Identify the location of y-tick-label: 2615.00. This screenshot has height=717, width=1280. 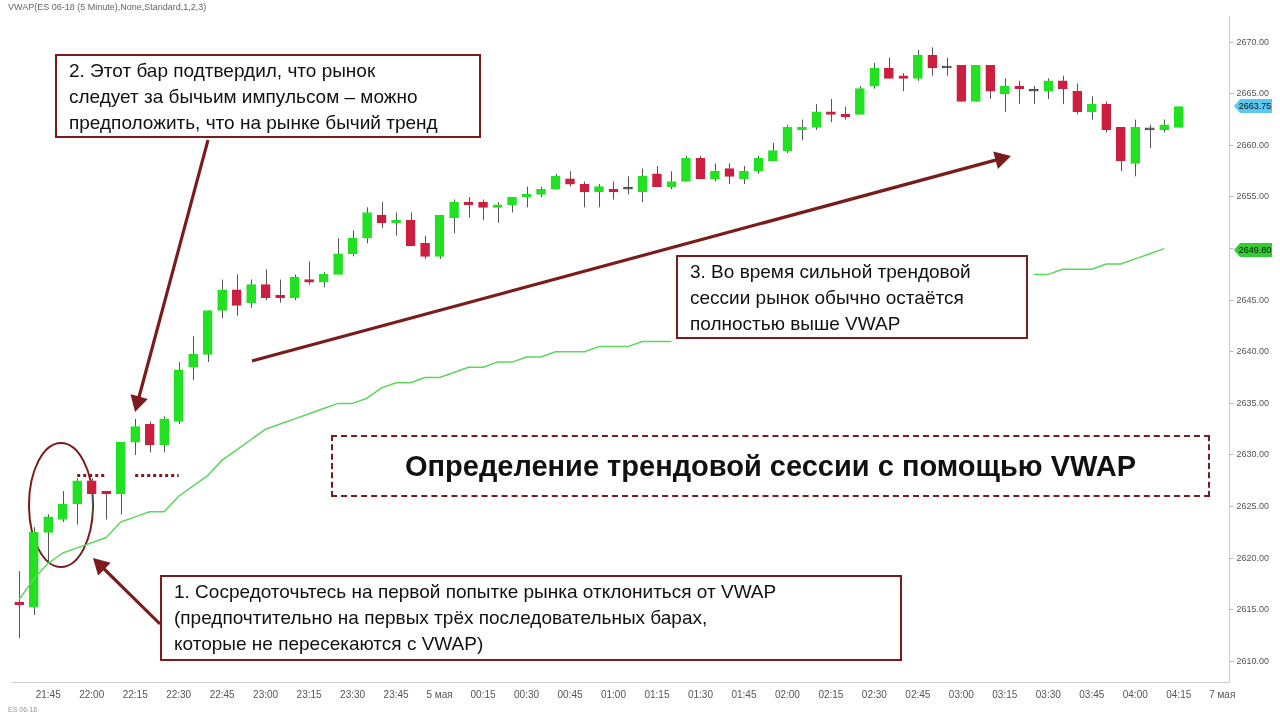
(1253, 609).